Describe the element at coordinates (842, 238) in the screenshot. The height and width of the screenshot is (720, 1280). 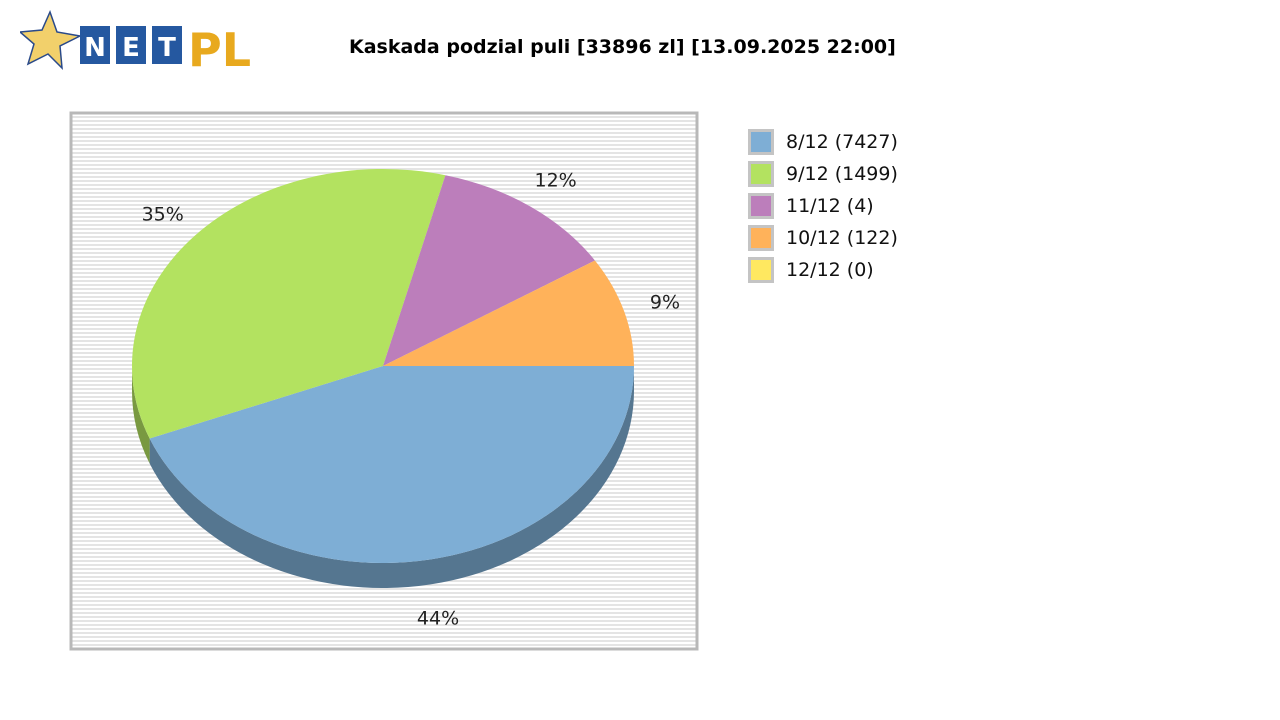
I see `legend-label: 10/12 (122)` at that location.